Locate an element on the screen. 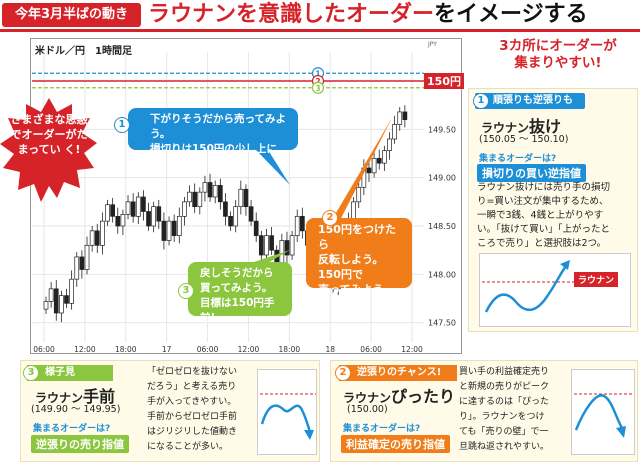  header-tag: 今年3月半ばの動き is located at coordinates (71, 15).